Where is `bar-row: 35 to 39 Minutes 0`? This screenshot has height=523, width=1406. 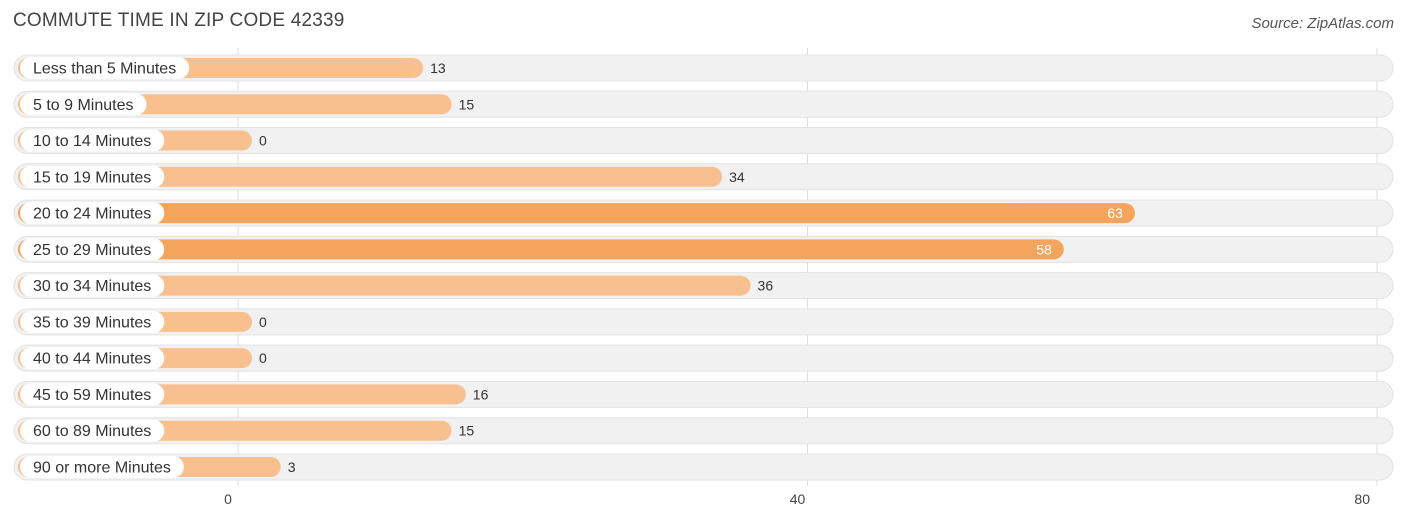
bar-row: 35 to 39 Minutes 0 is located at coordinates (703, 322).